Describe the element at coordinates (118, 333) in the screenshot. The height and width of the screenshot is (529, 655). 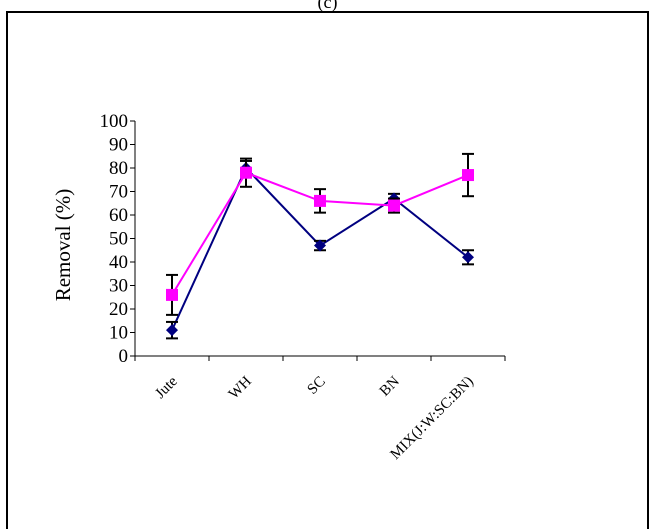
I see `y-tick-label: 10` at that location.